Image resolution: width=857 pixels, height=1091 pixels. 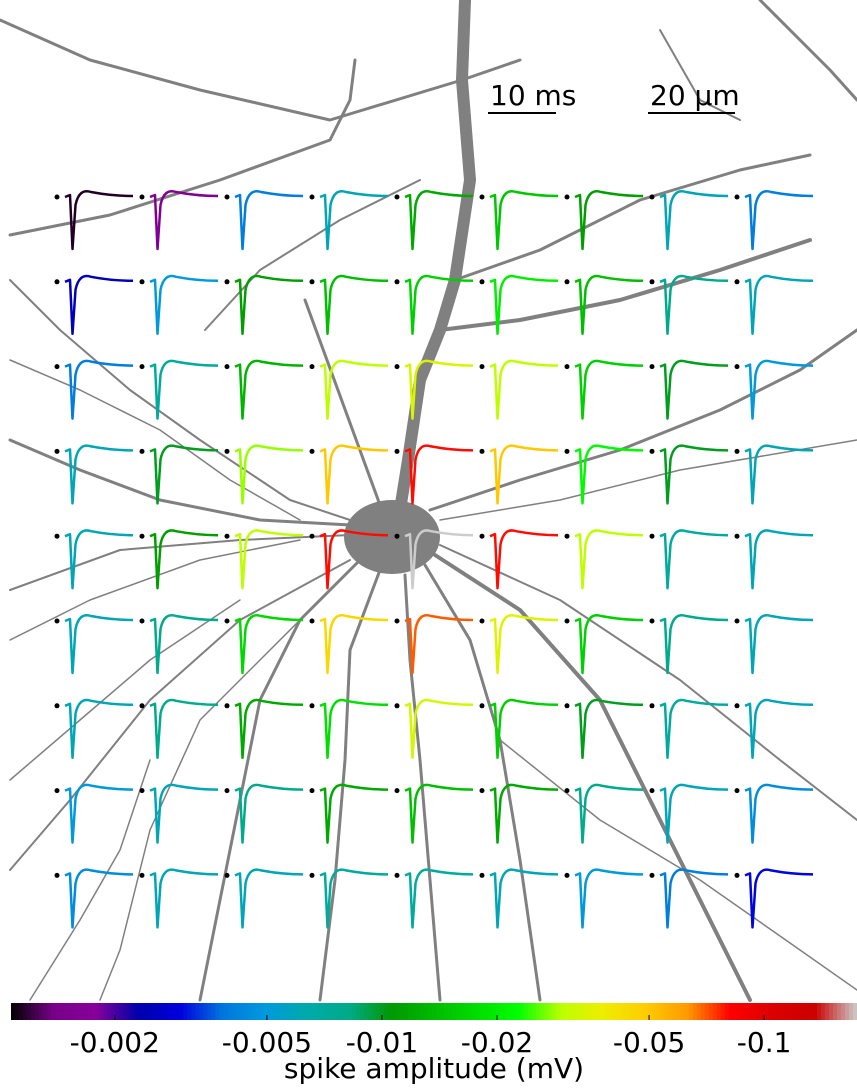 I want to click on length-scale-label: 20 μm, so click(x=695, y=95).